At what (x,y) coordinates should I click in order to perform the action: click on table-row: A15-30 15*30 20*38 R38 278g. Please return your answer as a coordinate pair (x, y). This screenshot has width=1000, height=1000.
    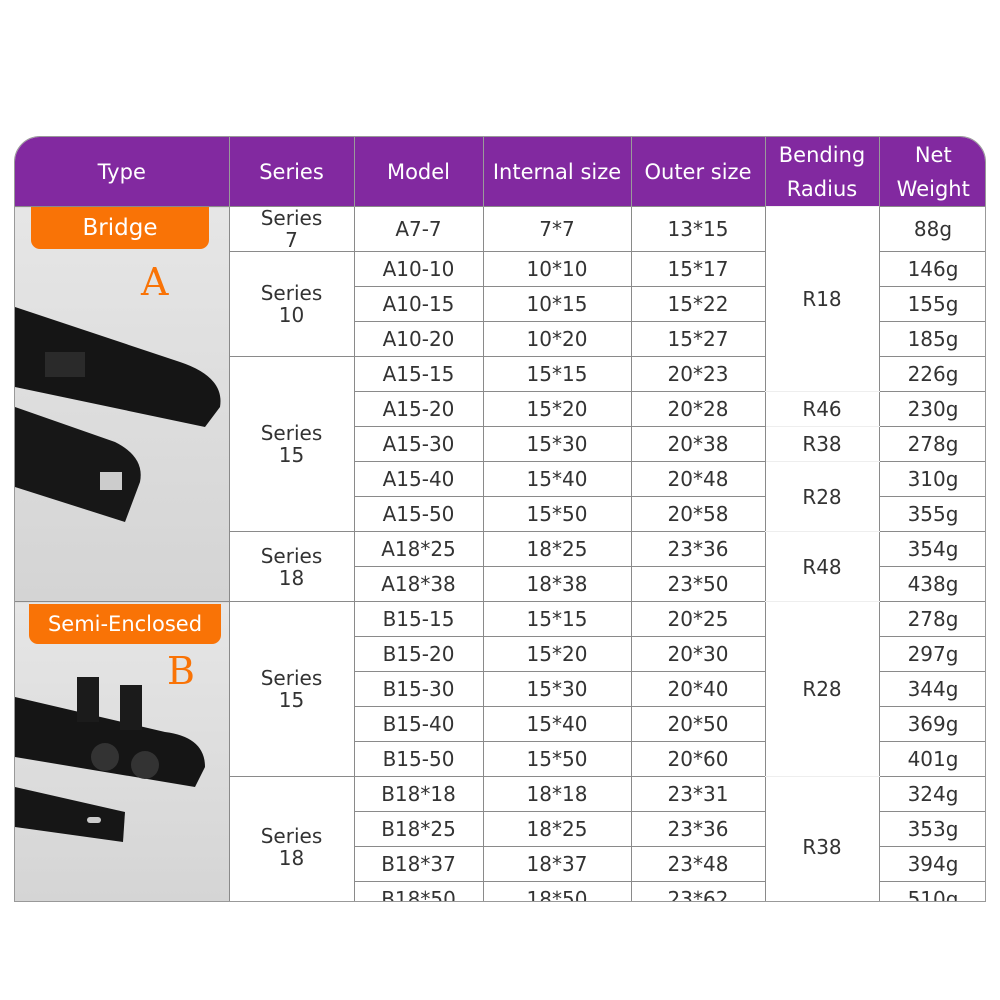
    Looking at the image, I should click on (500, 444).